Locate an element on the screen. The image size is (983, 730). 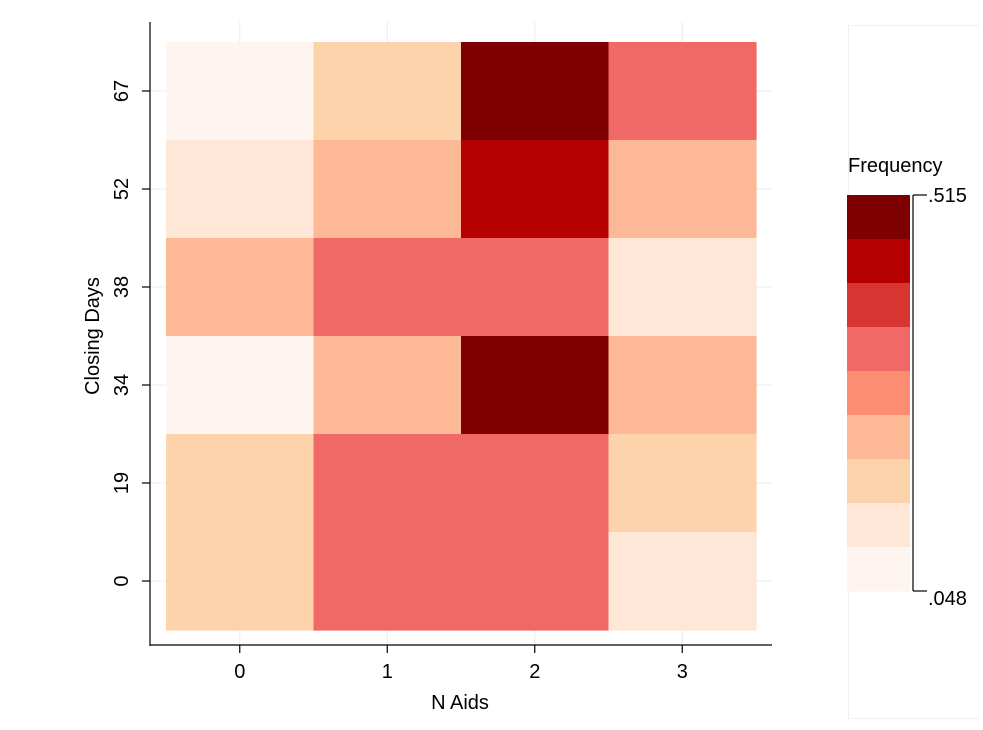
x-tick-label: 3 is located at coordinates (682, 672).